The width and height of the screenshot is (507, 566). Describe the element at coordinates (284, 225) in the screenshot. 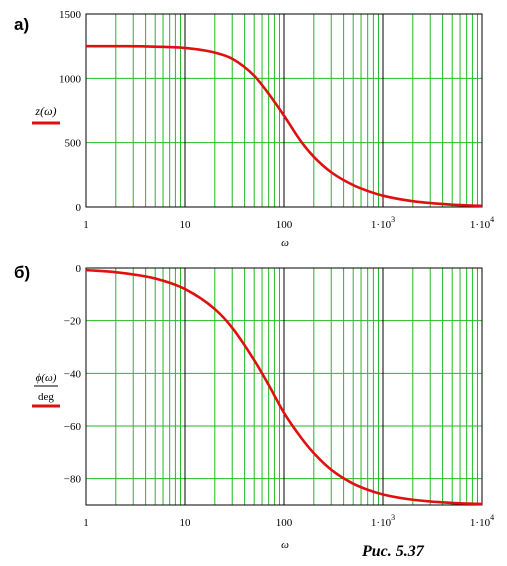

I see `panel-a-x-tick-label: 100` at that location.